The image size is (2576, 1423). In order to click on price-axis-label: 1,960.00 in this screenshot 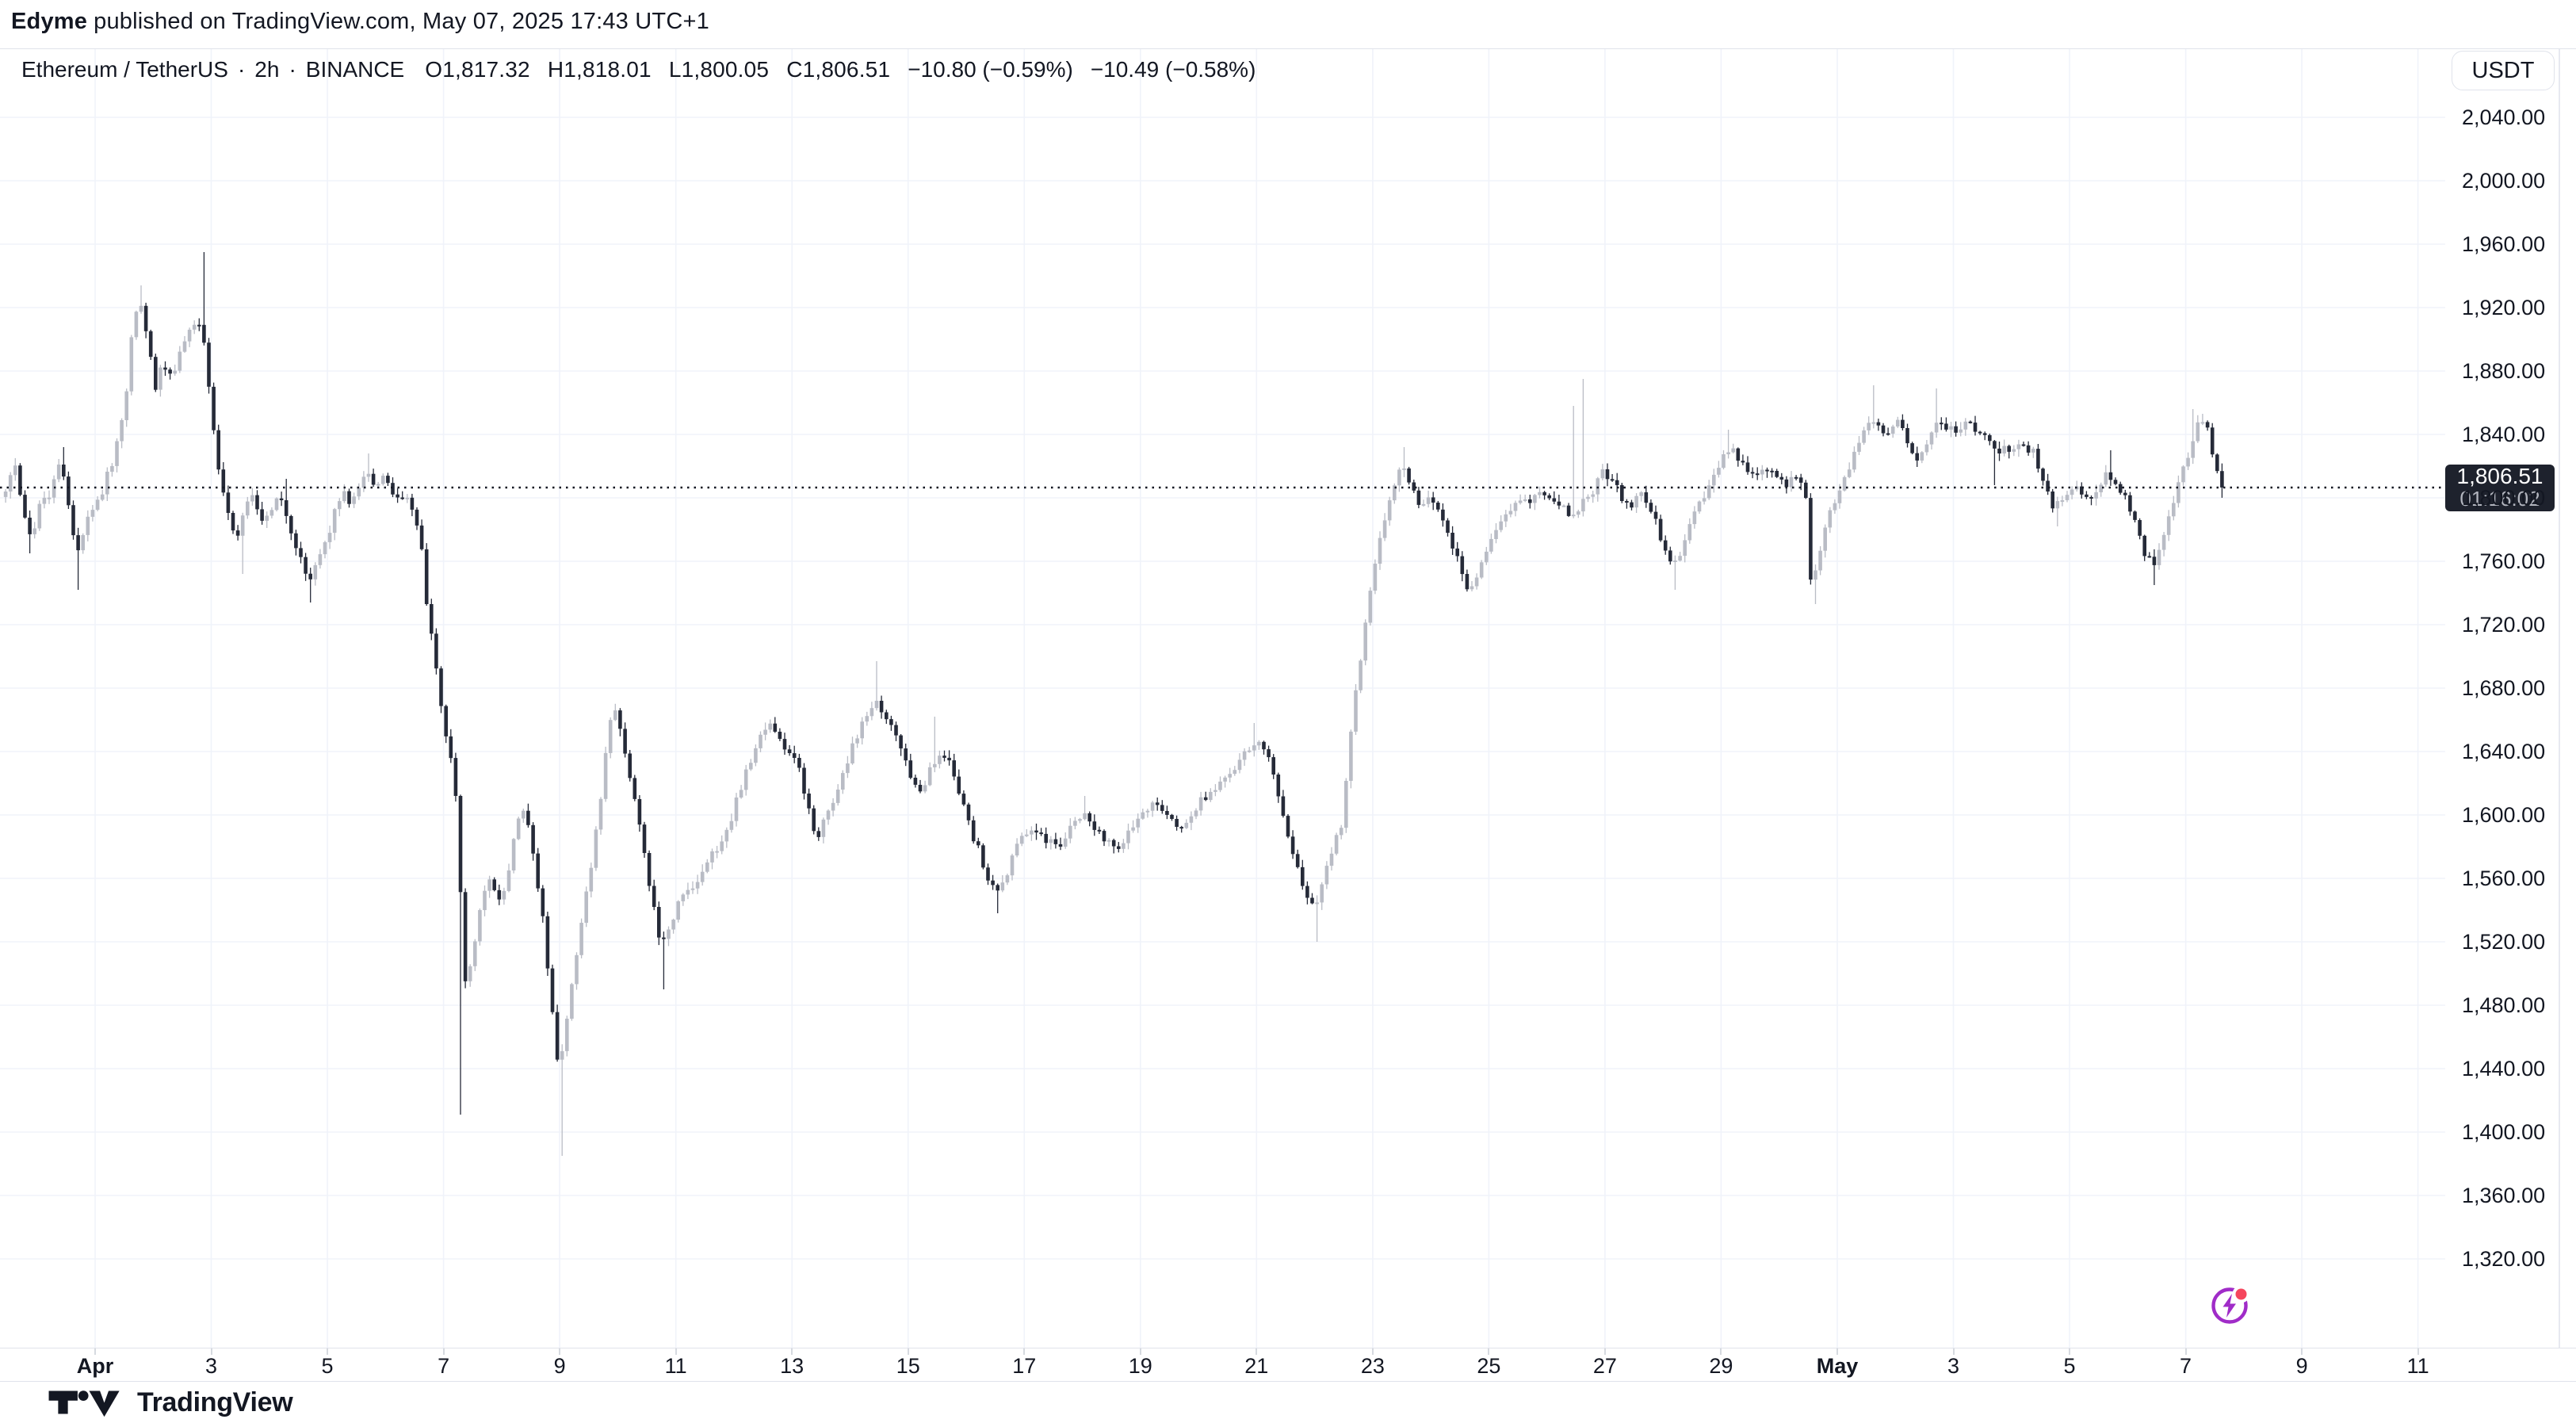, I will do `click(2504, 244)`.